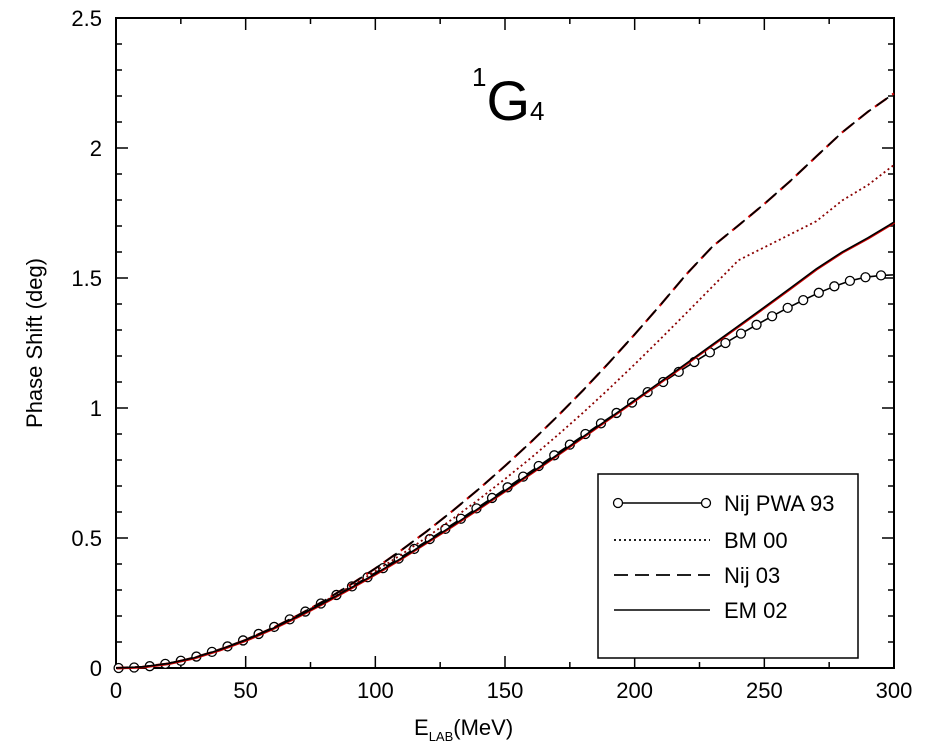 Image resolution: width=940 pixels, height=752 pixels. I want to click on x-axis-label-main: E, so click(421, 727).